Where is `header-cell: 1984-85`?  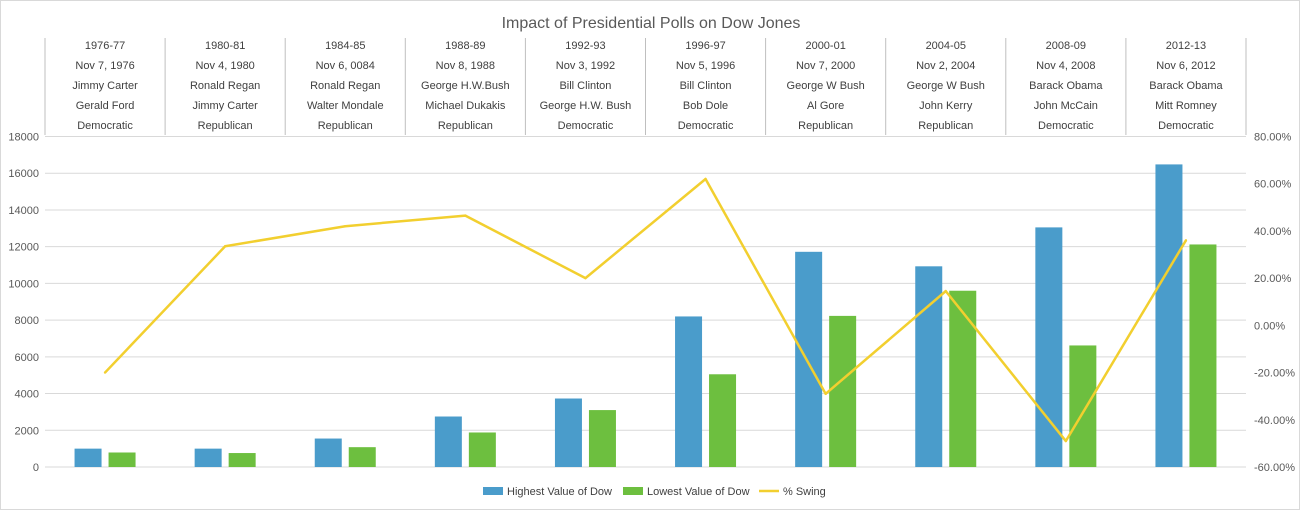 header-cell: 1984-85 is located at coordinates (345, 46).